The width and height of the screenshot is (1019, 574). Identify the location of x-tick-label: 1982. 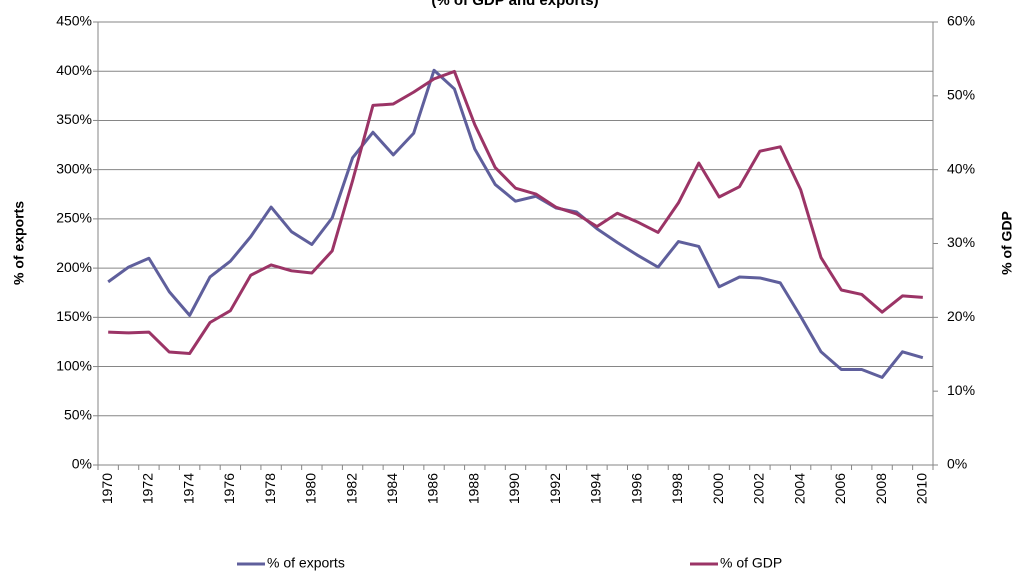
(351, 488).